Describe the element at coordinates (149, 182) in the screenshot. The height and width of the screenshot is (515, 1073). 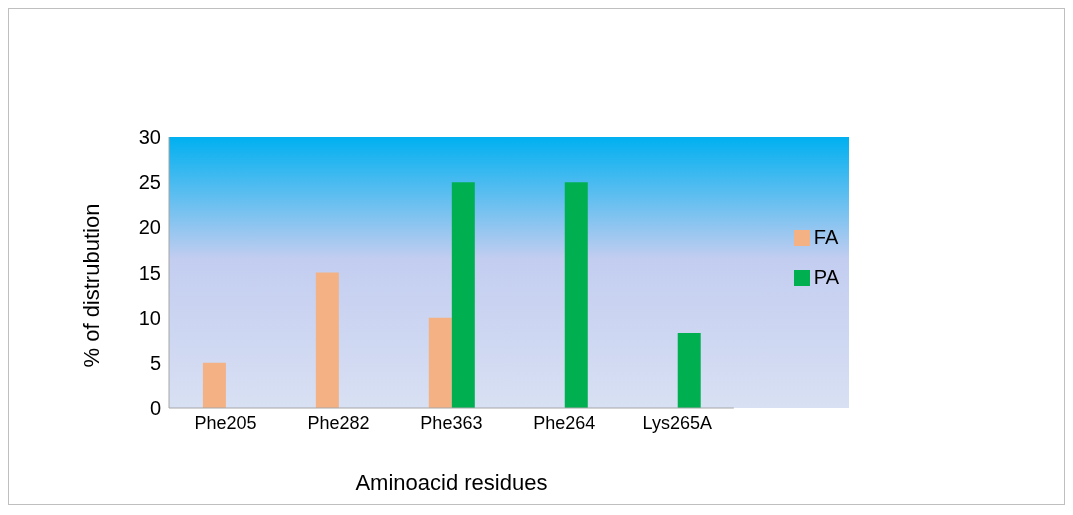
I see `y-tick-label: 25` at that location.